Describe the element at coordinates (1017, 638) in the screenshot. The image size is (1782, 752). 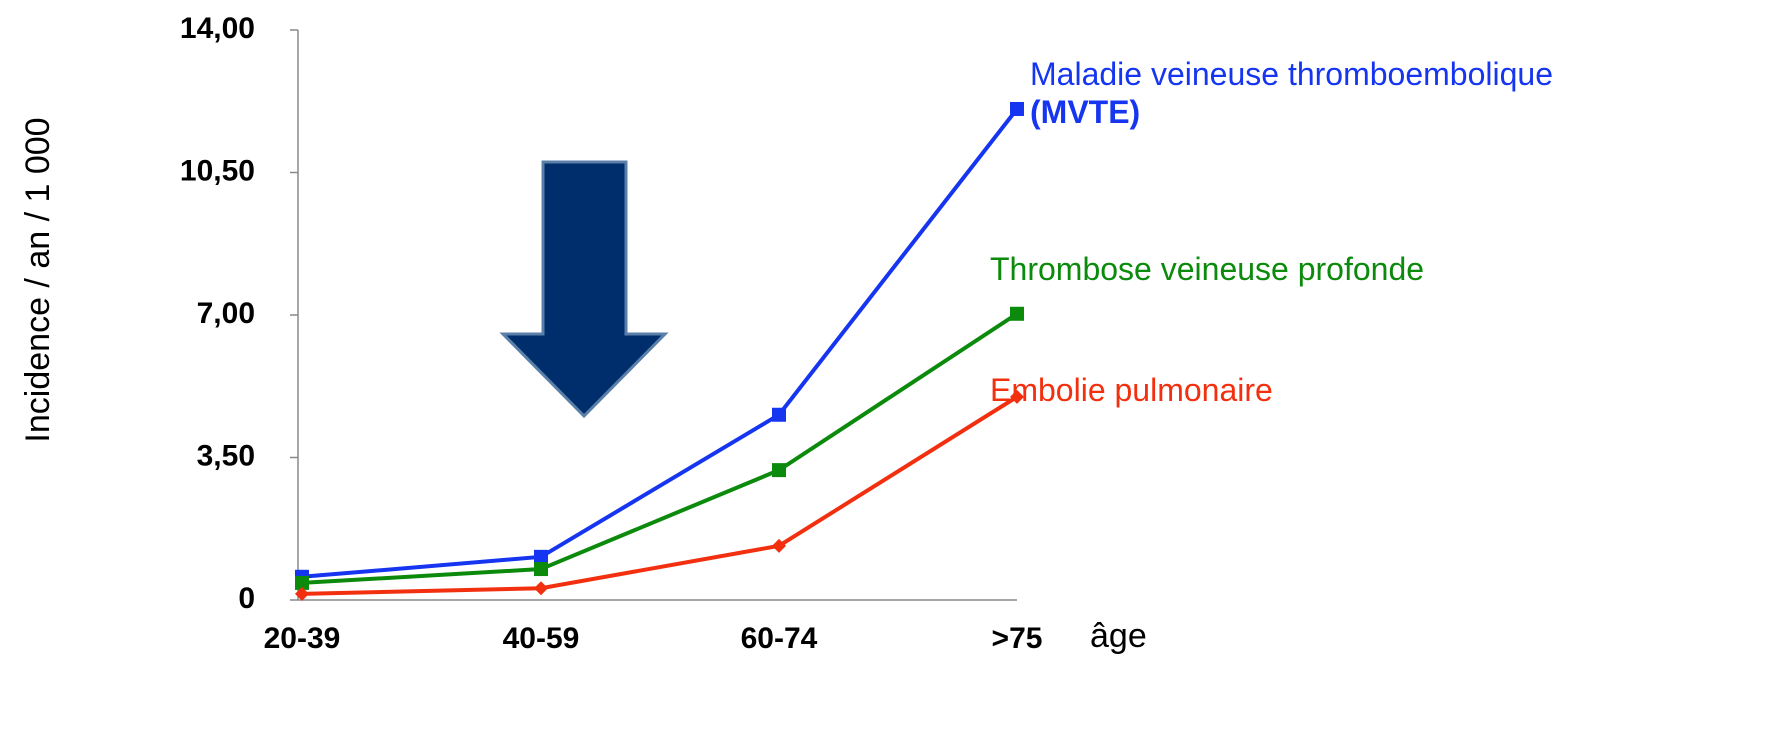
I see `x-tick-label: >75` at that location.